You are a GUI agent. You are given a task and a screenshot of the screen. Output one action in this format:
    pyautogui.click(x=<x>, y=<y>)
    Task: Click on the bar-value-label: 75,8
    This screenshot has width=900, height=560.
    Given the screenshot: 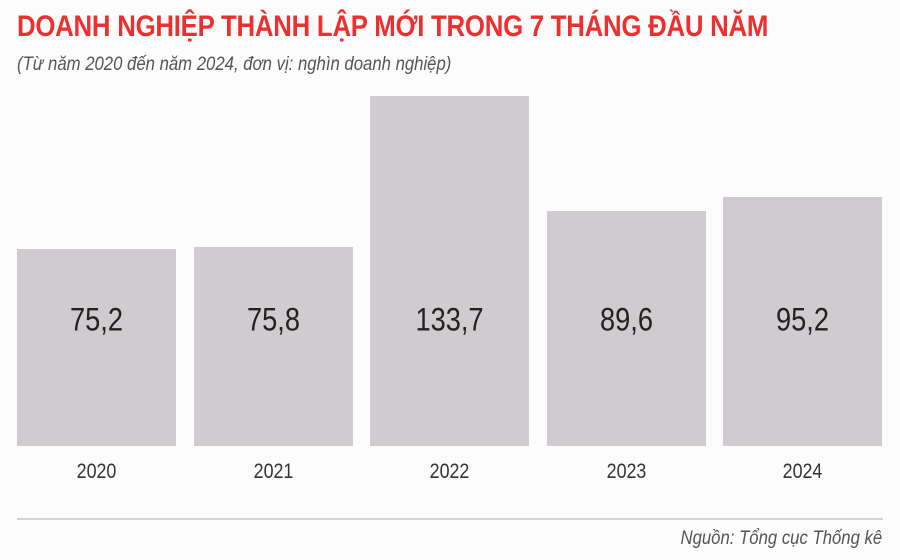 What is the action you would take?
    pyautogui.click(x=273, y=319)
    